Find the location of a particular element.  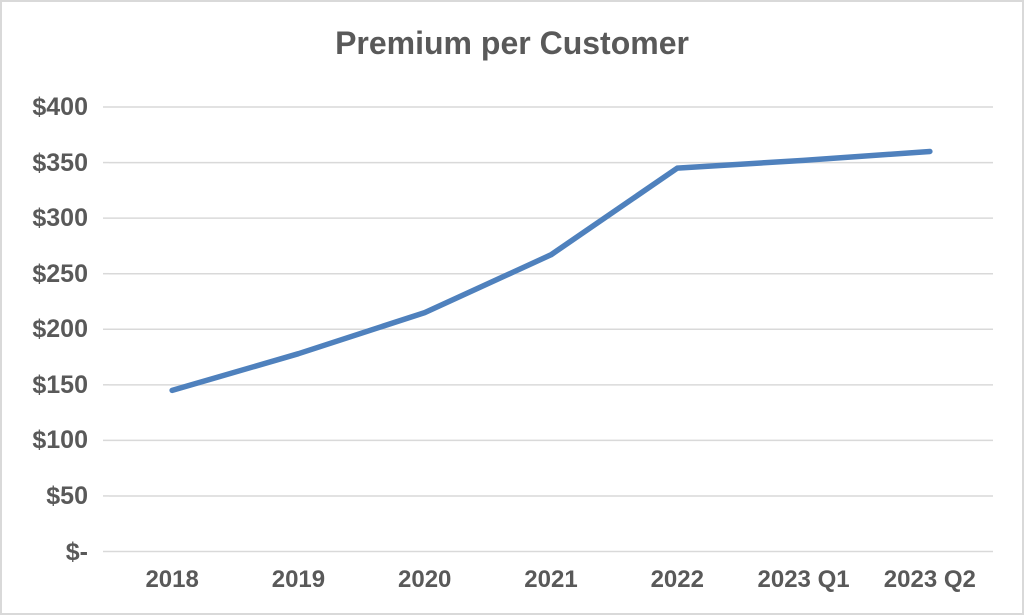

y-tick-label: $300 is located at coordinates (60, 218).